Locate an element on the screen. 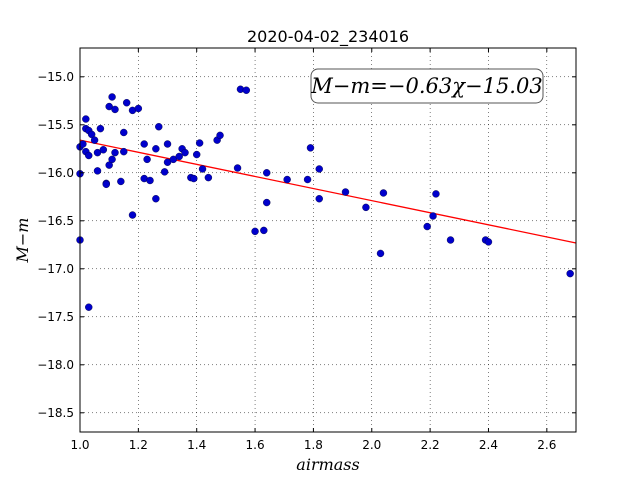 The height and width of the screenshot is (480, 640). x-axis-label: airmass is located at coordinates (327, 464).